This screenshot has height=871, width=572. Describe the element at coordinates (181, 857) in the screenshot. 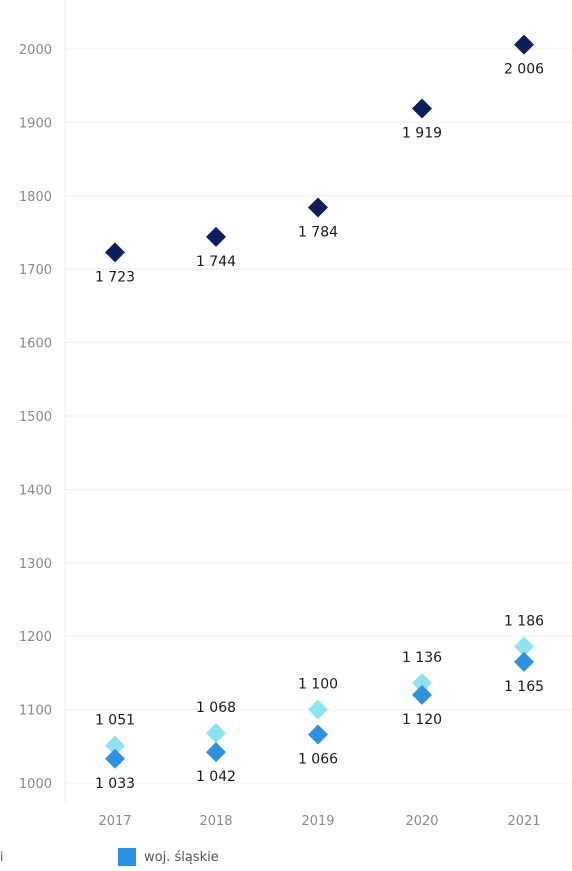

I see `legend-label: woj. śląskie` at that location.